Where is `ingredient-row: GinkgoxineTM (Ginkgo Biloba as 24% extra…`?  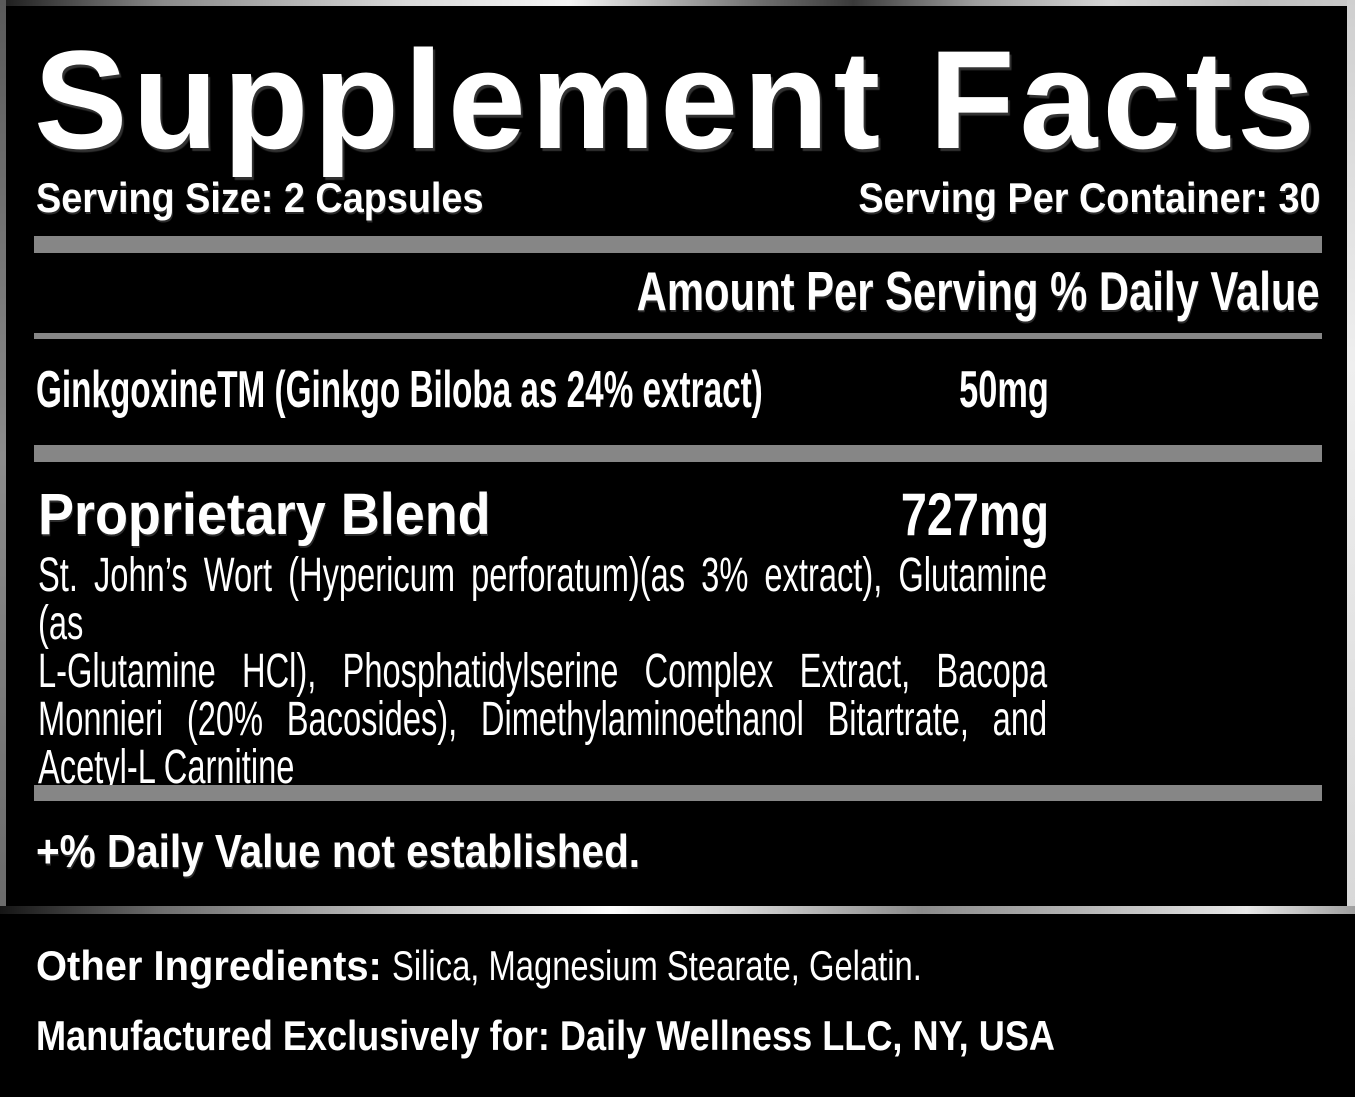
ingredient-row: GinkgoxineTM (Ginkgo Biloba as 24% extra… is located at coordinates (604, 390).